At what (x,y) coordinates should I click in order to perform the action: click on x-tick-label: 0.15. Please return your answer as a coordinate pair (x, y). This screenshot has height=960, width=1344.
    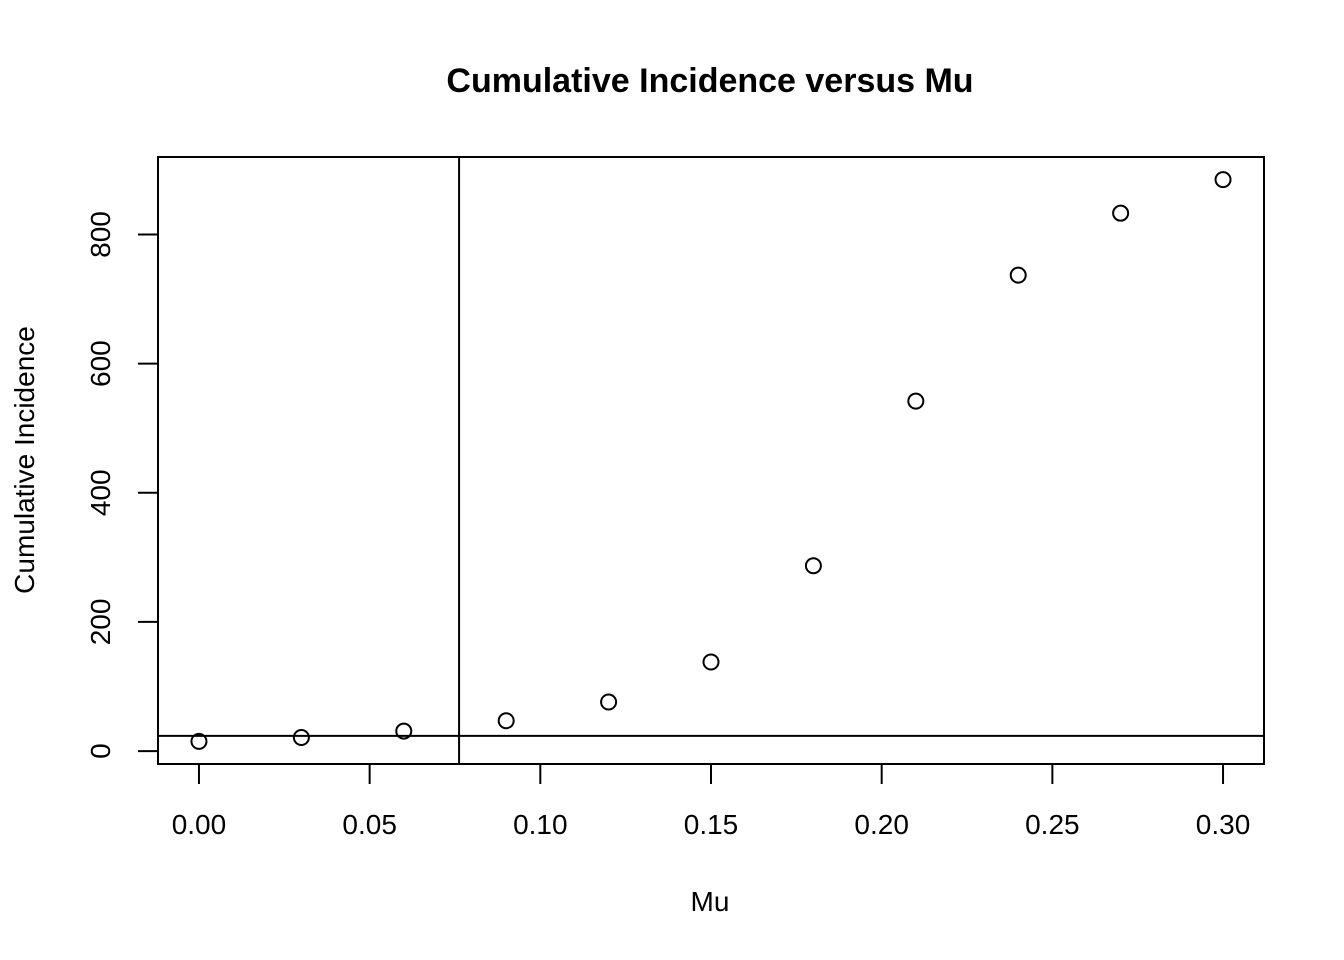
    Looking at the image, I should click on (711, 824).